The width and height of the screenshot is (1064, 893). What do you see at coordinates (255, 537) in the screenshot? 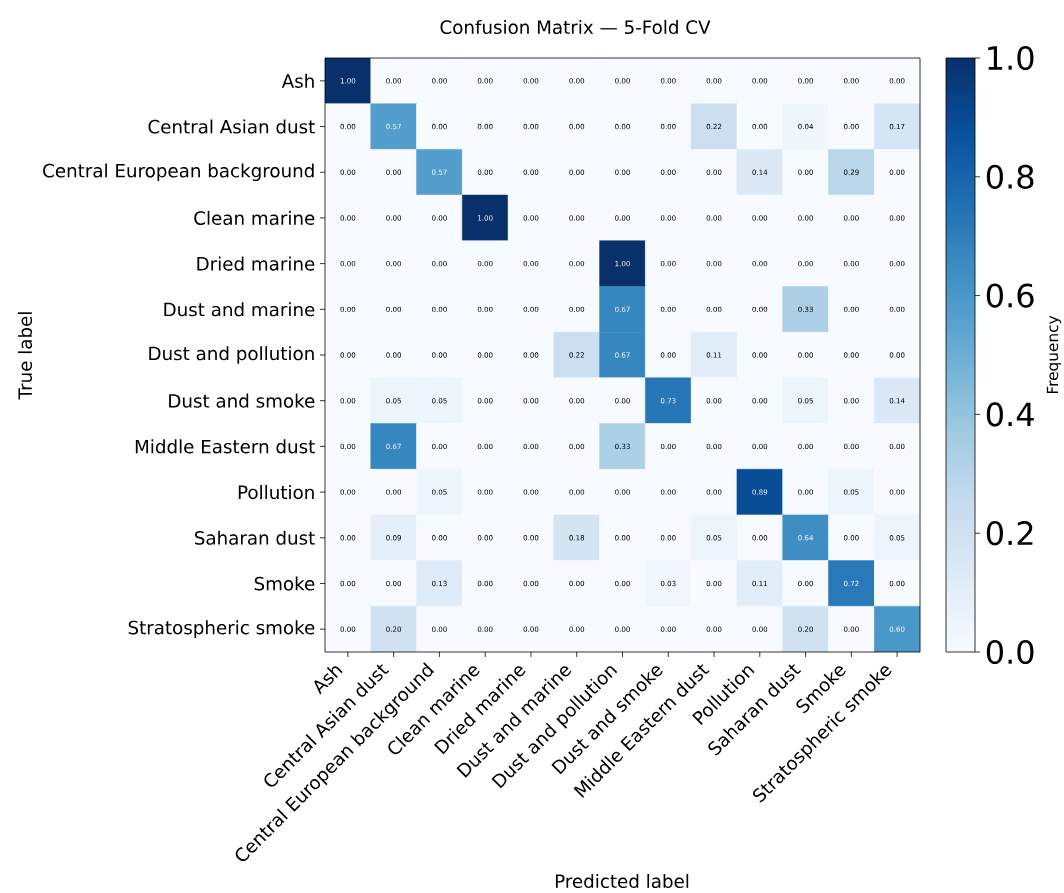
I see `y-tick-label: Saharan dust` at bounding box center [255, 537].